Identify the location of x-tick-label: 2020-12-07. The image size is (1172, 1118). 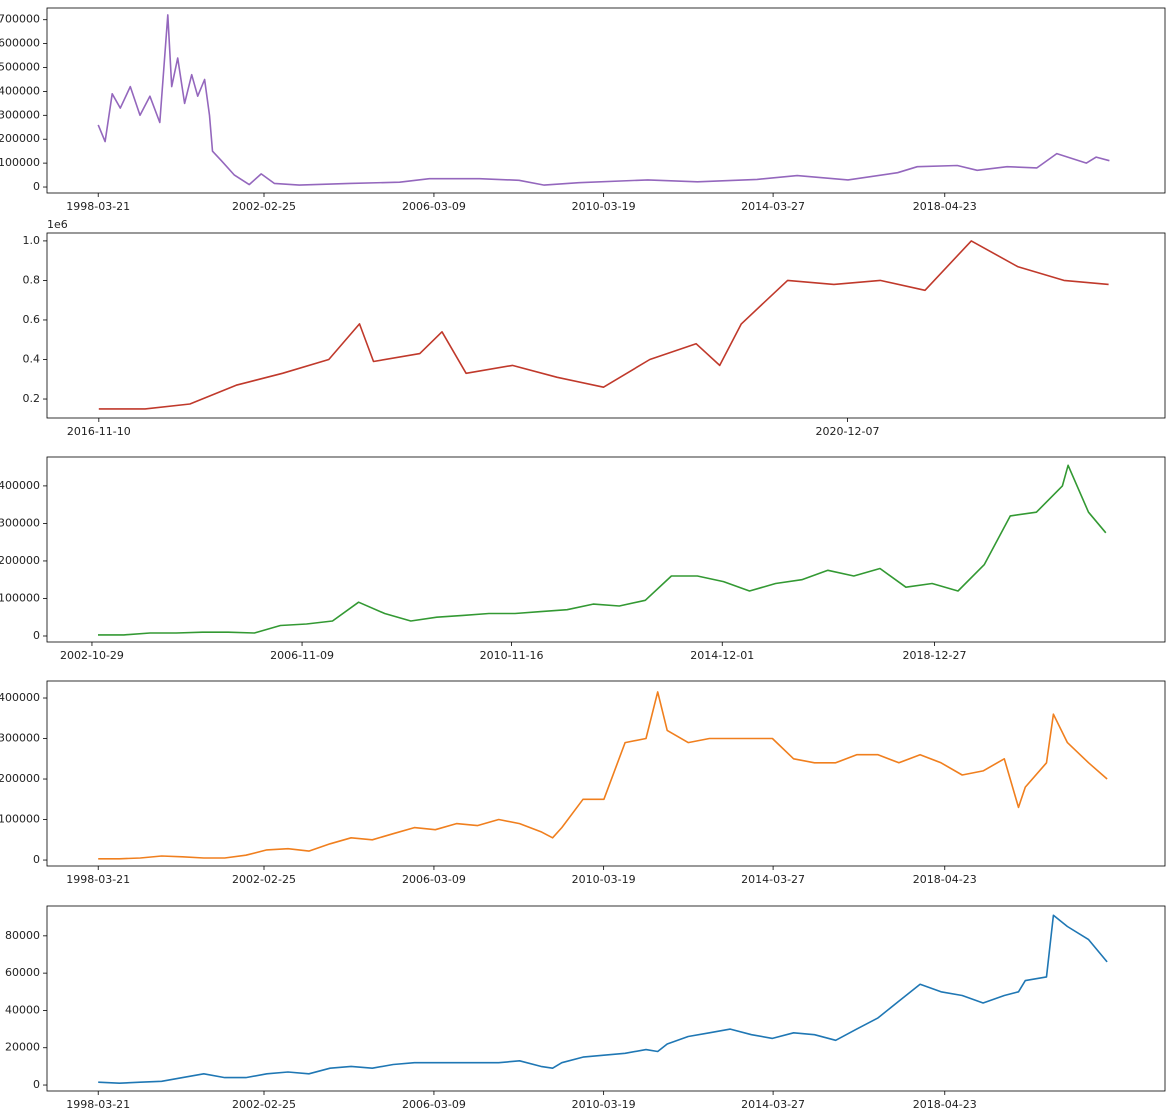
(848, 431).